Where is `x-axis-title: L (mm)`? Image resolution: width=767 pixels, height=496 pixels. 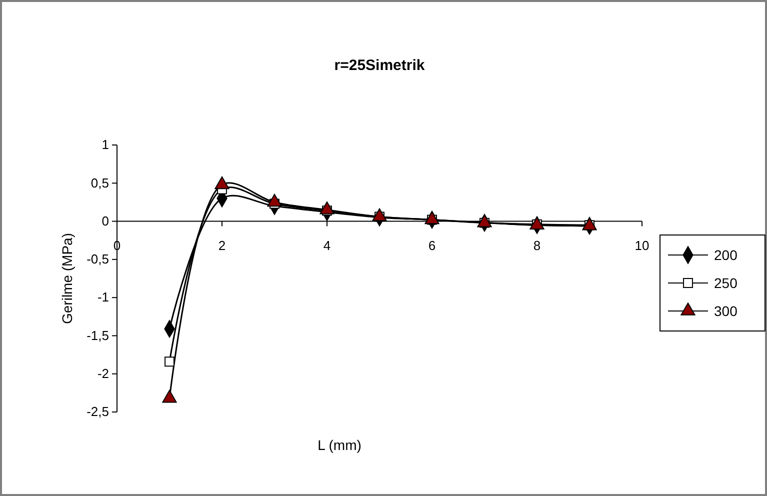
x-axis-title: L (mm) is located at coordinates (340, 445).